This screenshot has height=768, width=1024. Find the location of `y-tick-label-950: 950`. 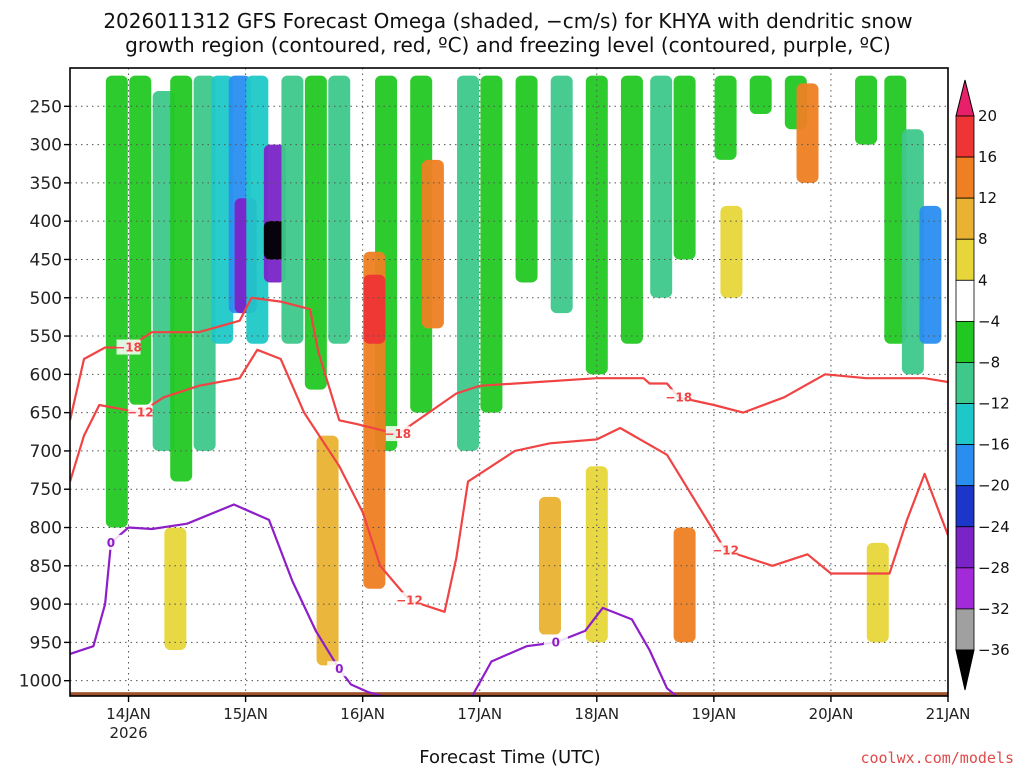

y-tick-label-950: 950 is located at coordinates (46, 643).